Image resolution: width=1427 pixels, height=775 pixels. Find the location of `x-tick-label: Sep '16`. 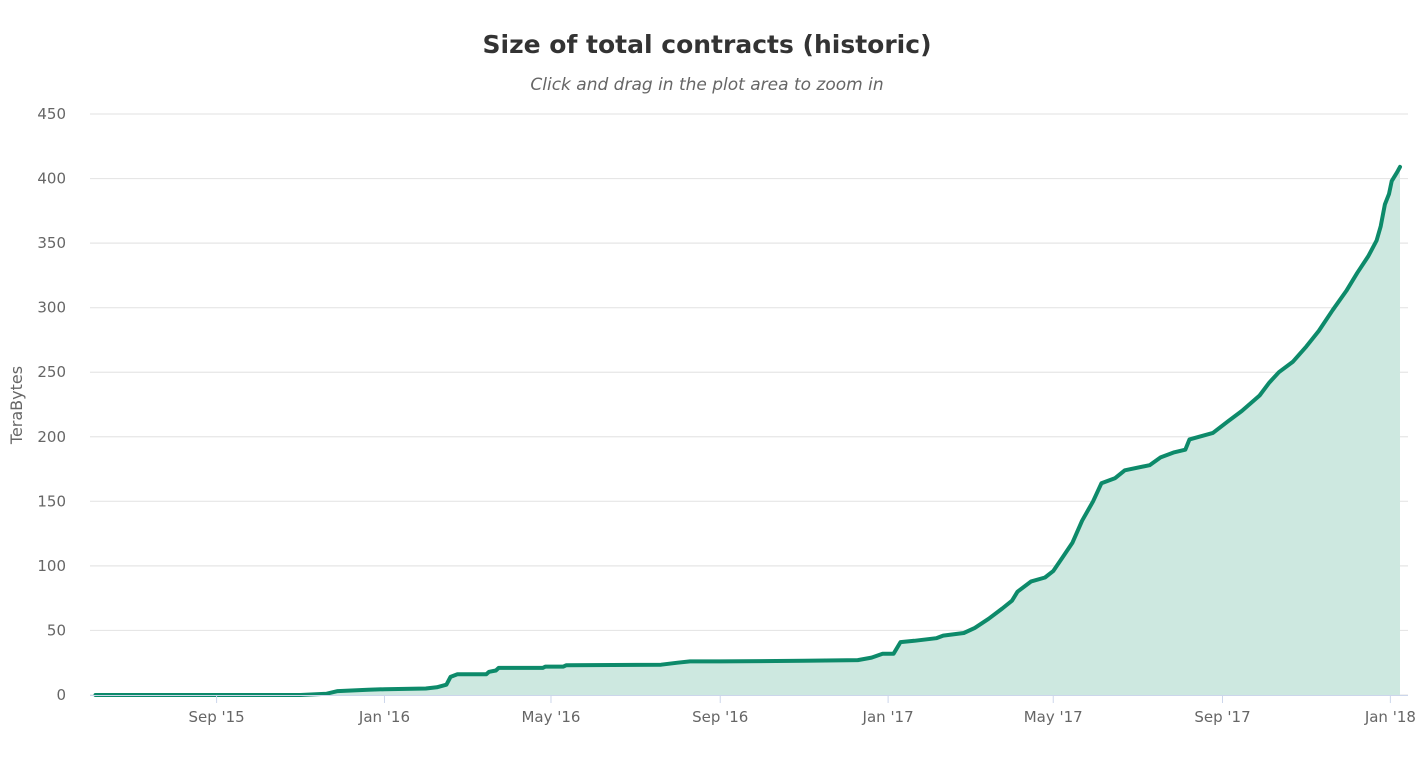

x-tick-label: Sep '16 is located at coordinates (720, 717).